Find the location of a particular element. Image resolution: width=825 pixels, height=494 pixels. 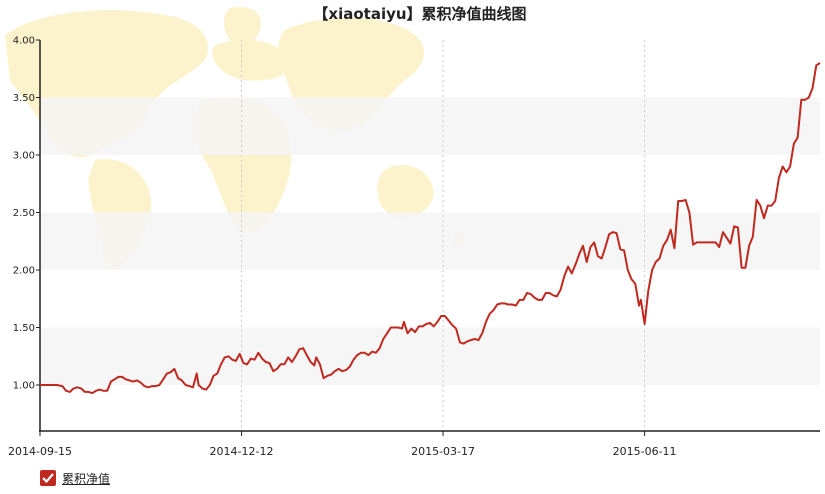

y-tick-label: 3.50 is located at coordinates (24, 98).